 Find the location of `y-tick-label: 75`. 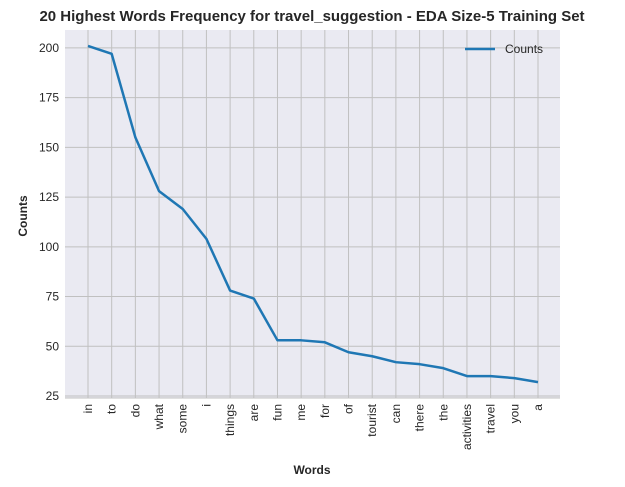

y-tick-label: 75 is located at coordinates (53, 297).